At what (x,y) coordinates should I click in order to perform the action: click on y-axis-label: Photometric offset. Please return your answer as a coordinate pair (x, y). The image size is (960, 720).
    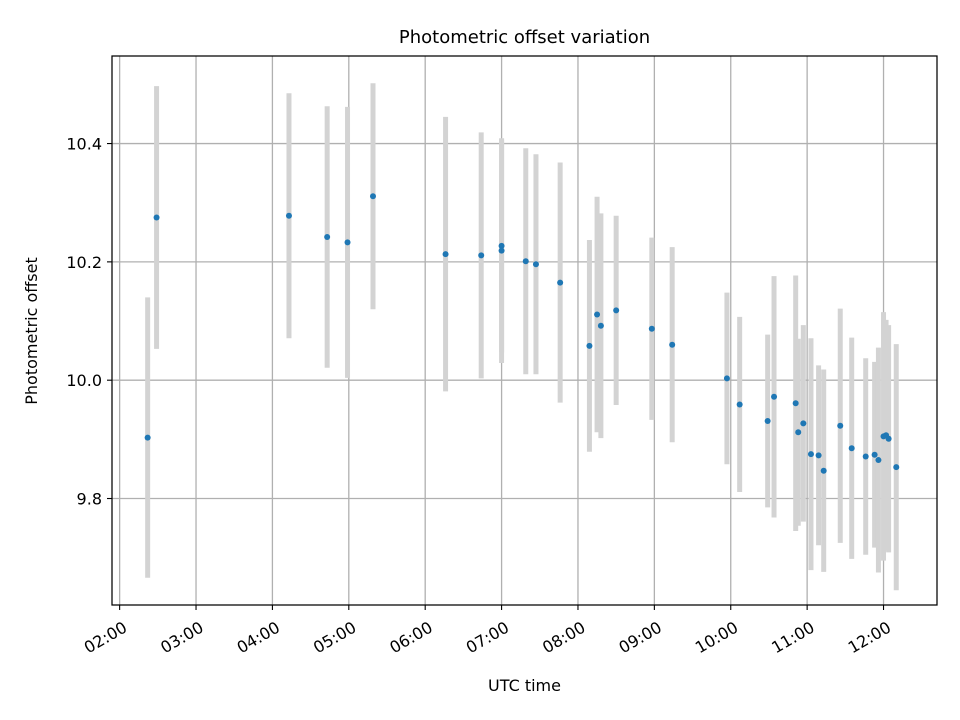
    Looking at the image, I should click on (31, 331).